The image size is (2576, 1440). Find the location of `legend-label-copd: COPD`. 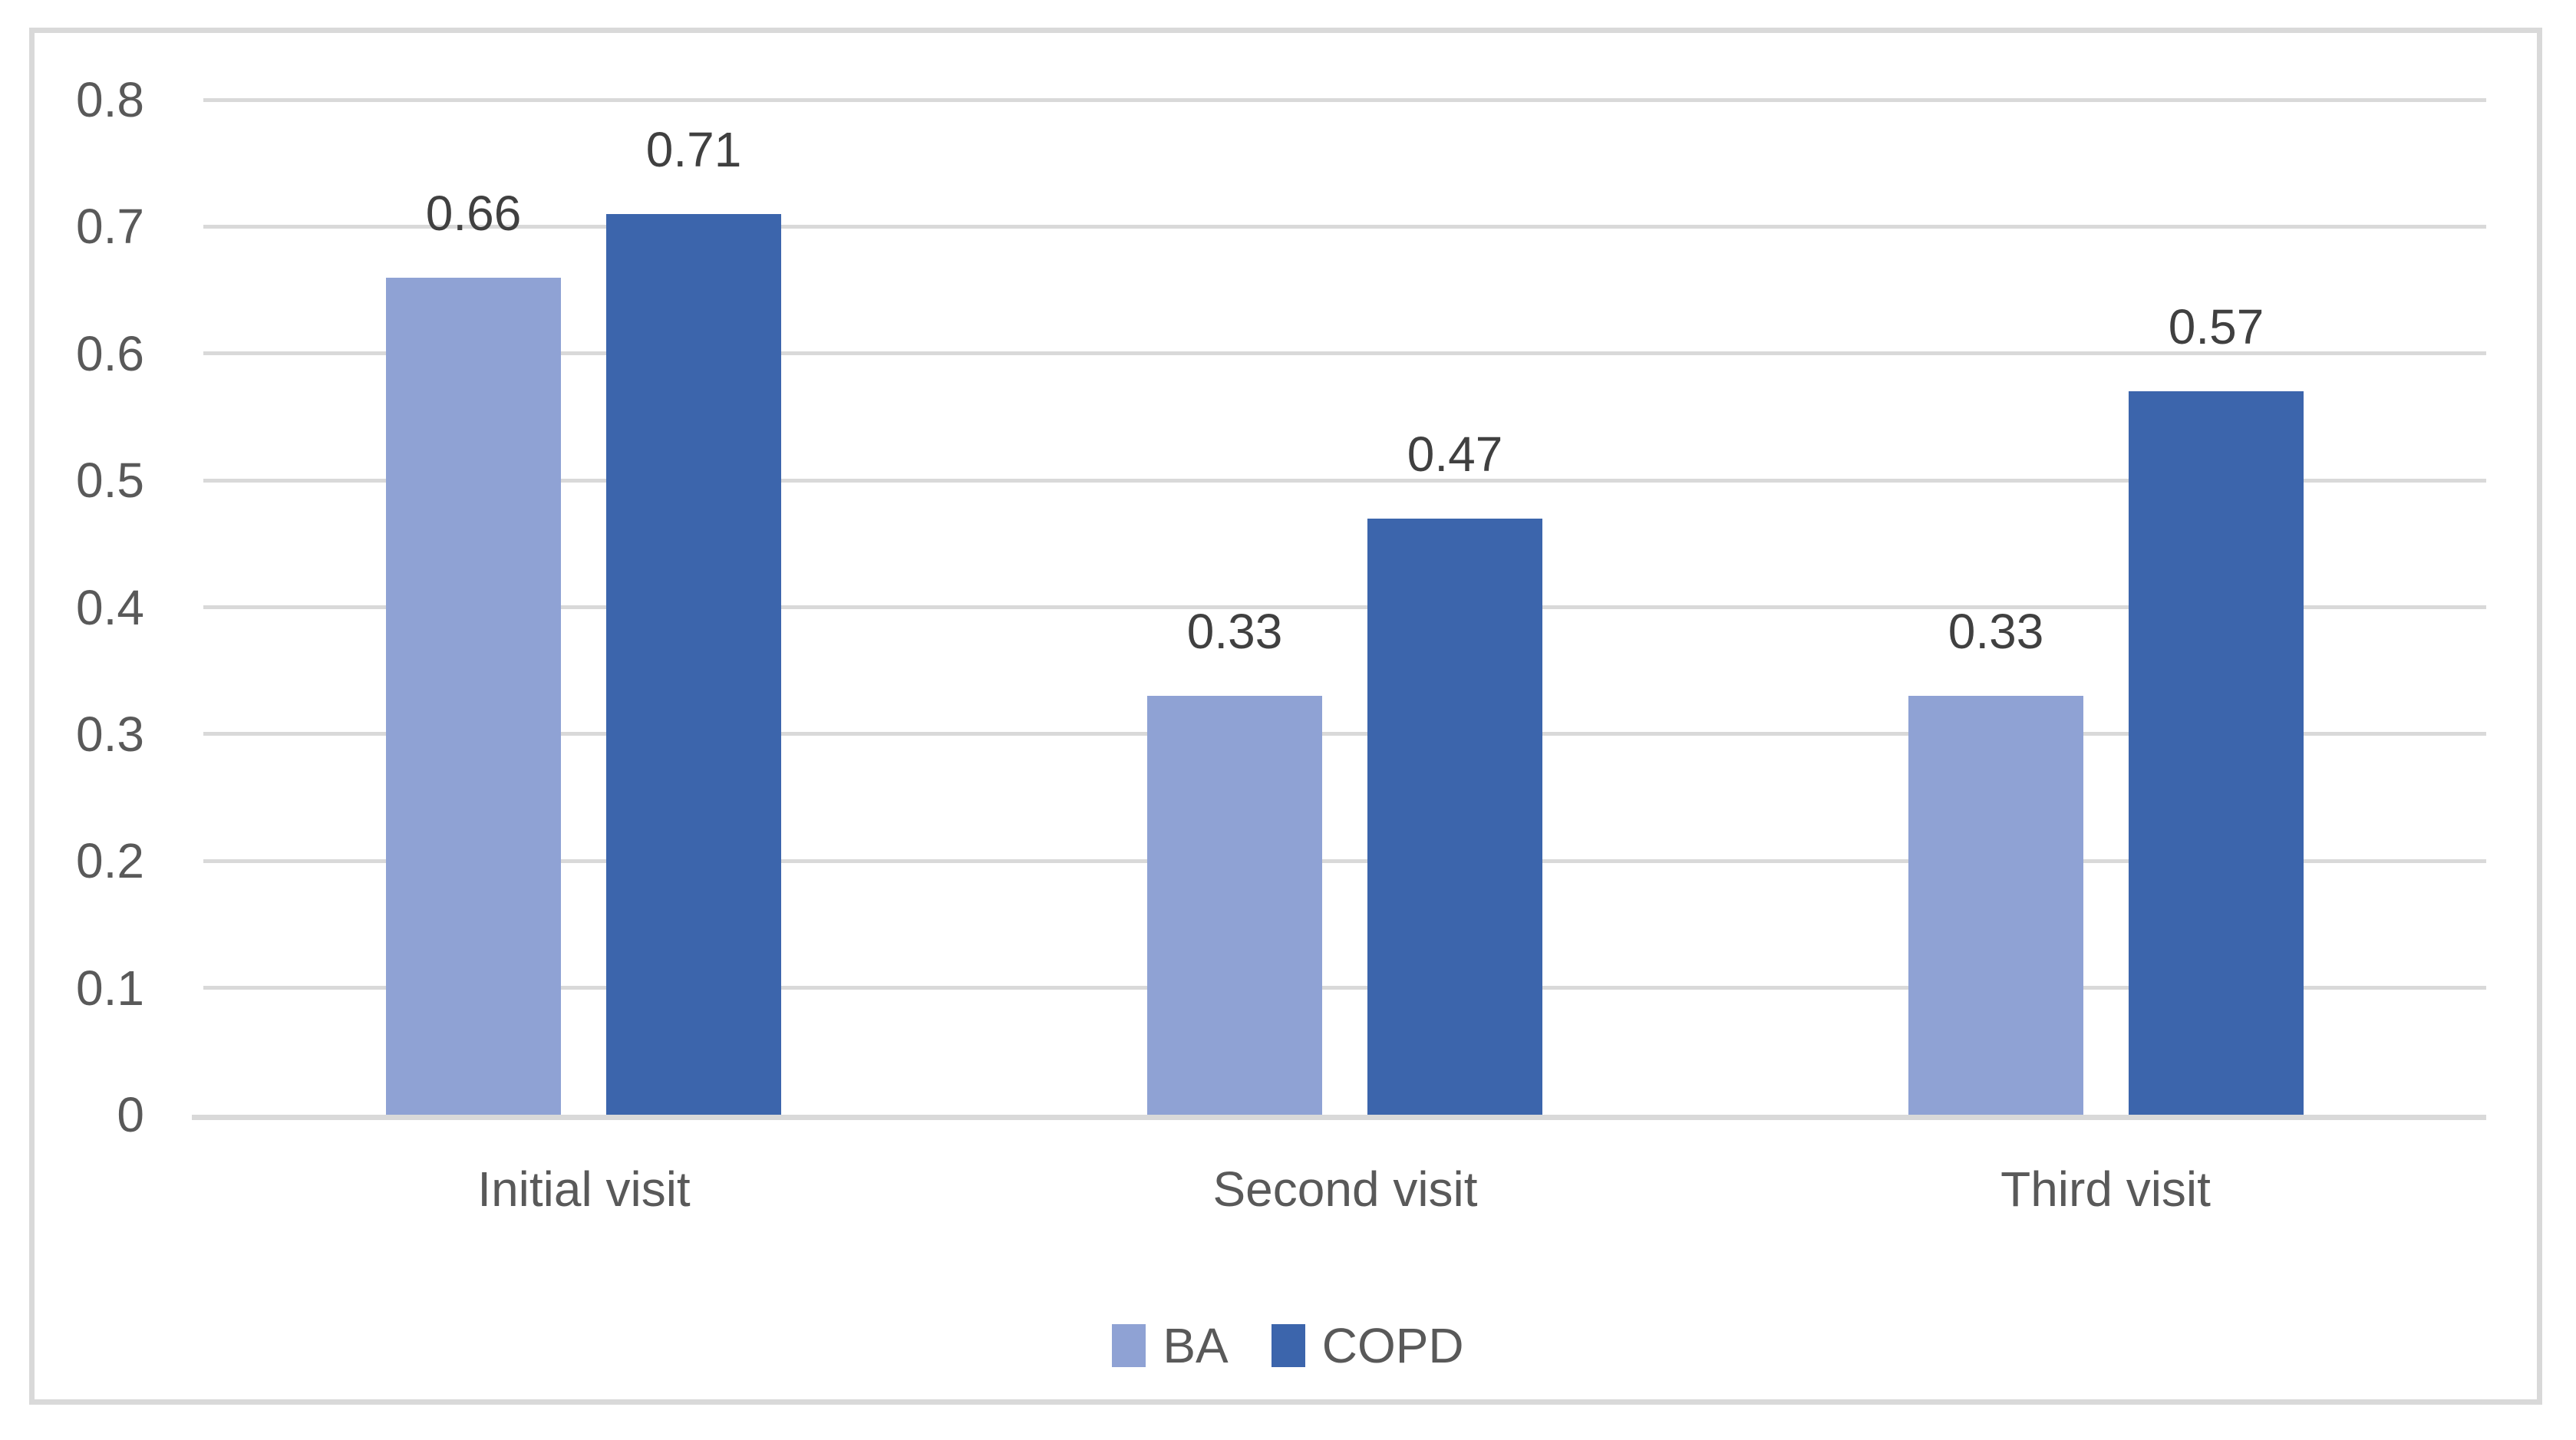

legend-label-copd: COPD is located at coordinates (1392, 1345).